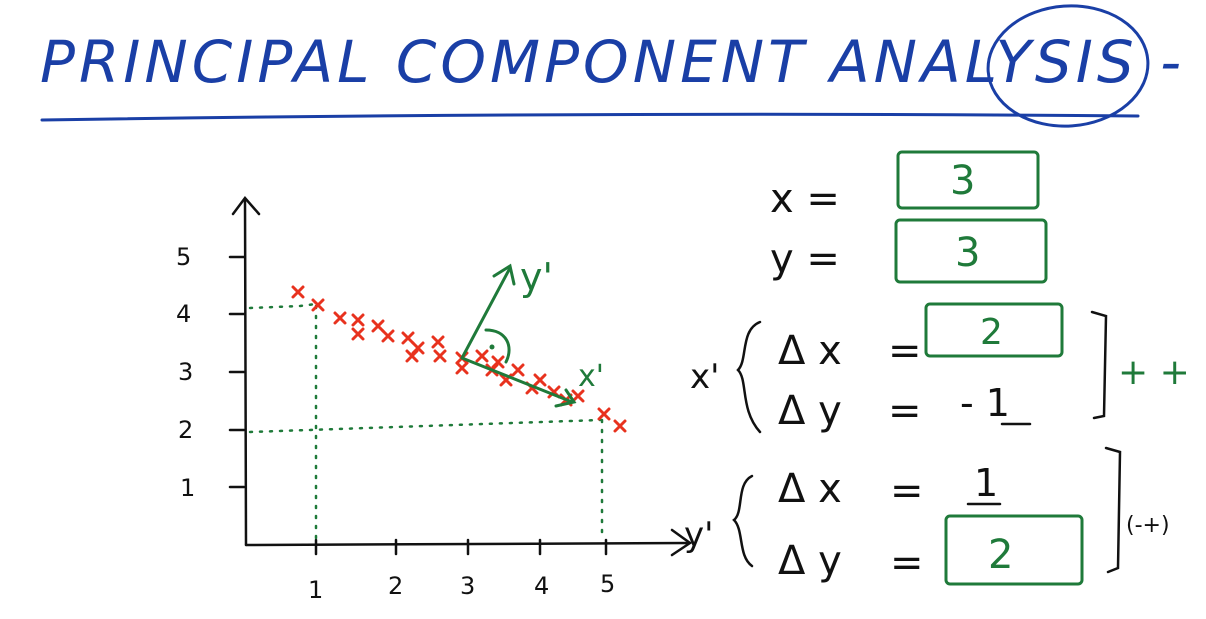  I want to click on guide-line-y2, so click(425, 426).